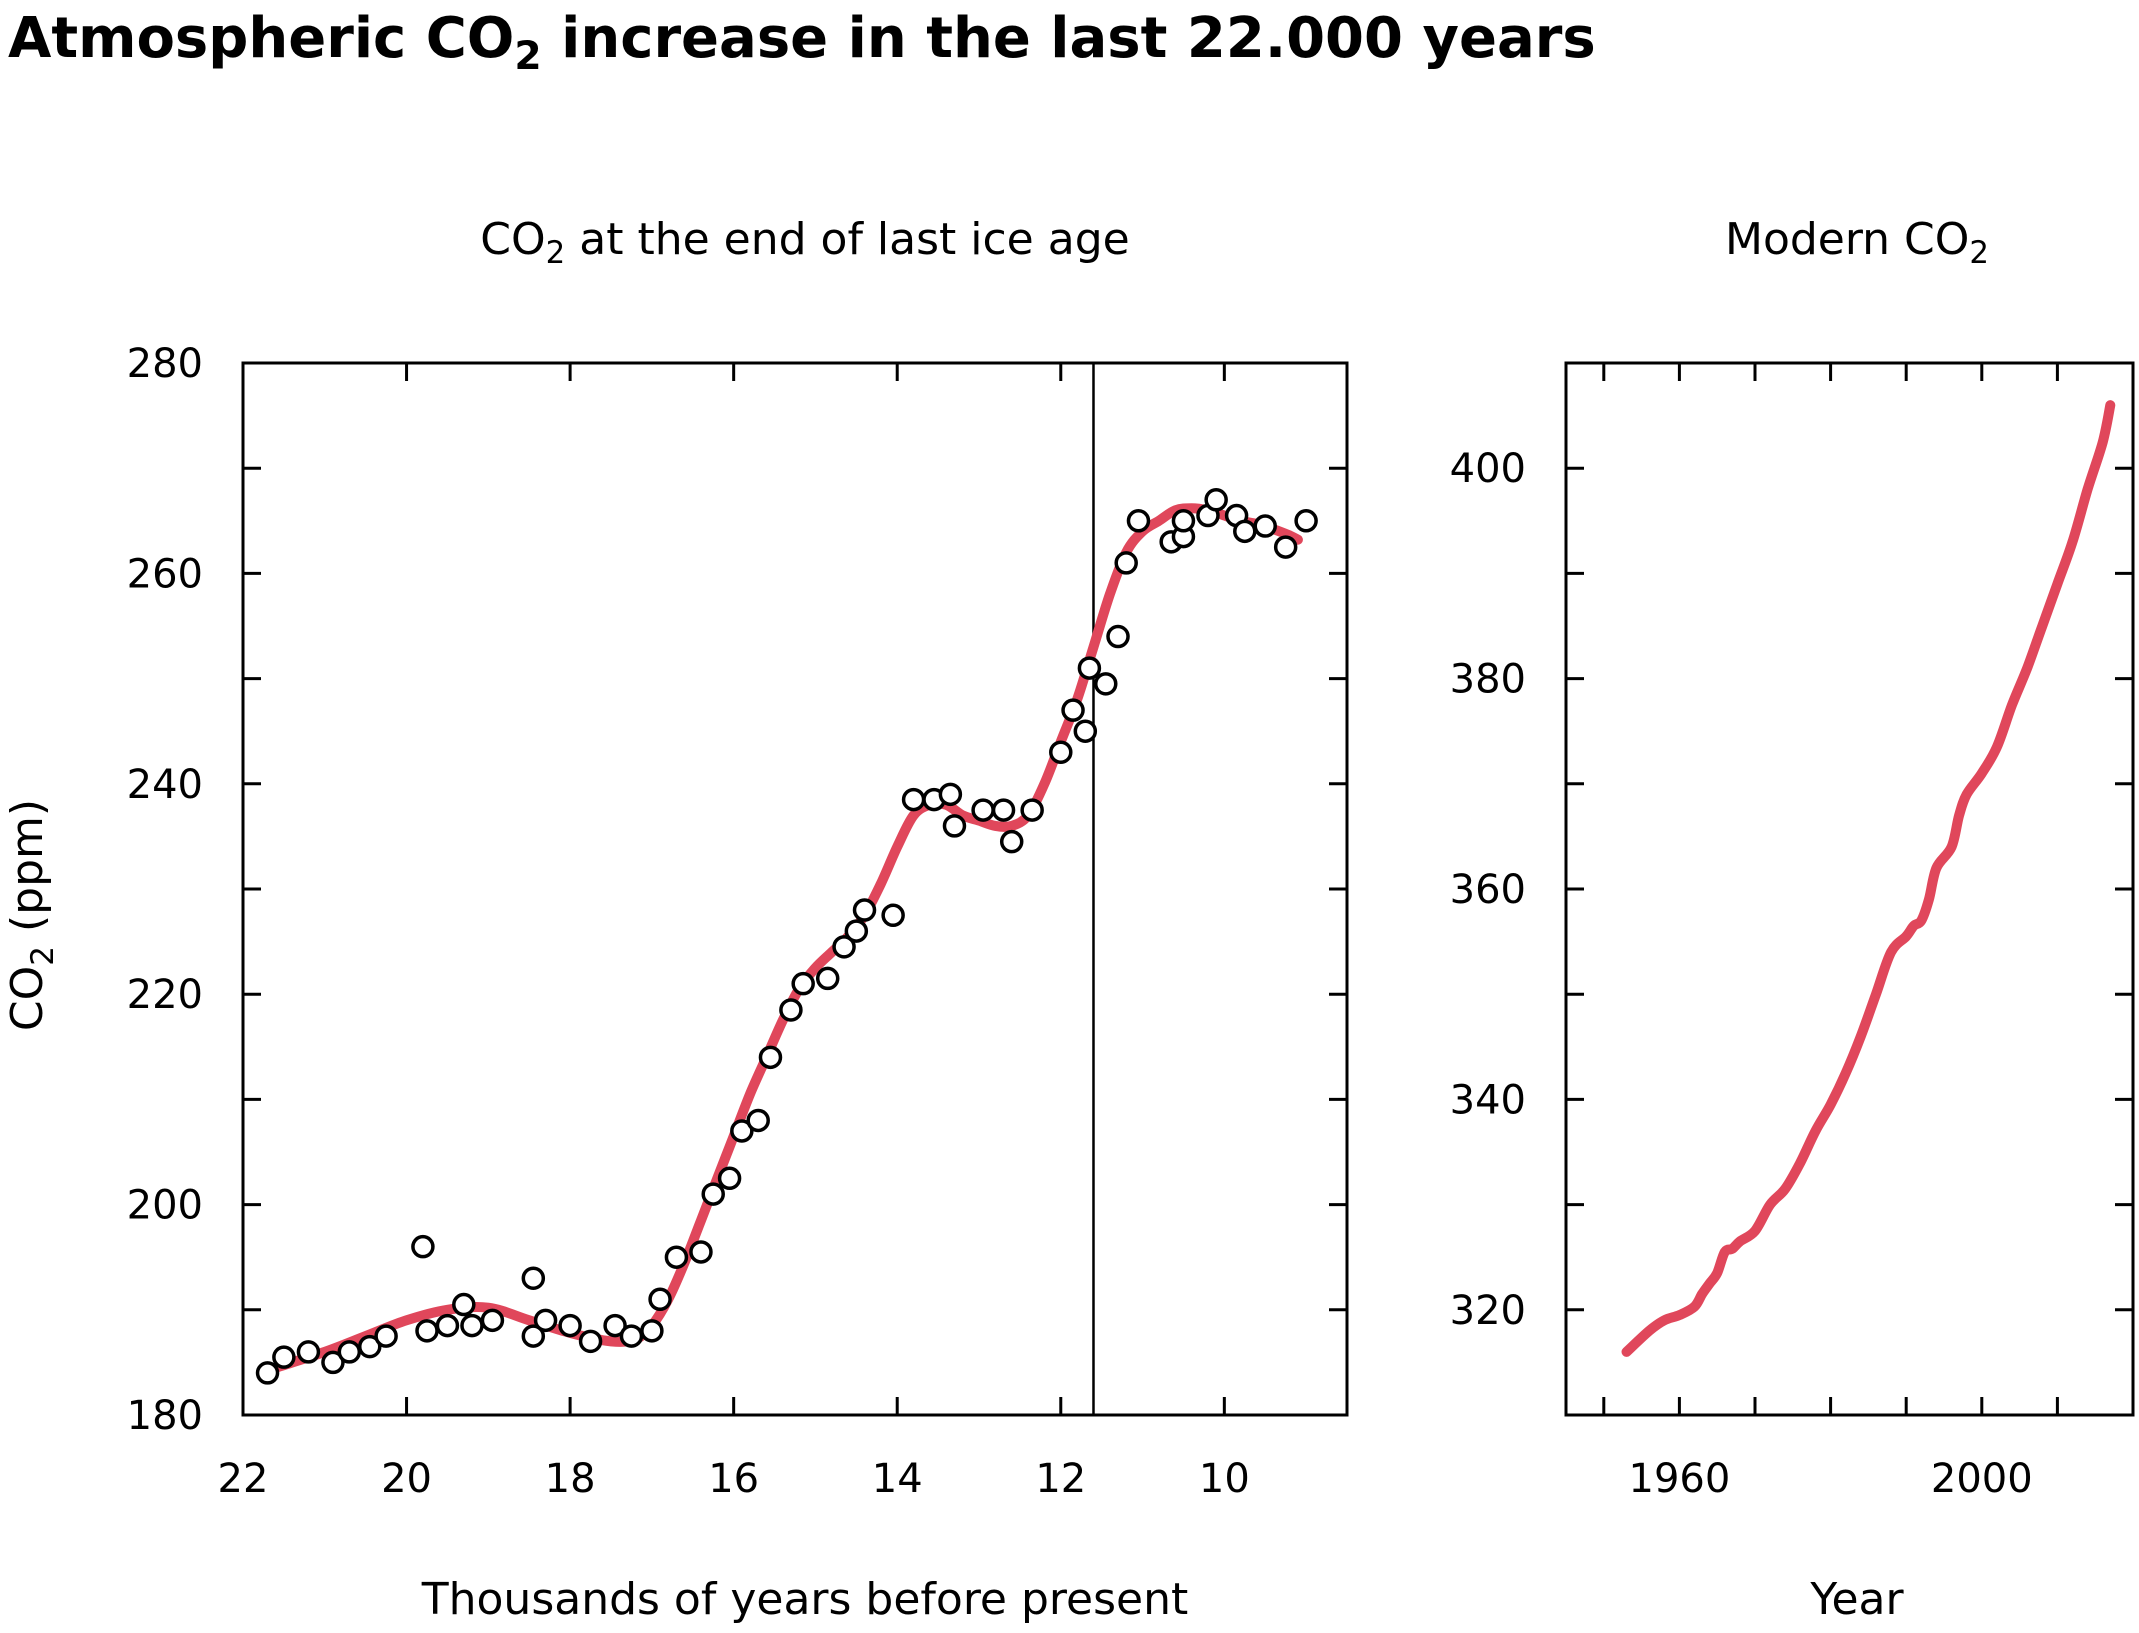 The height and width of the screenshot is (1633, 2139). I want to click on right-x-tick-label: 1960, so click(1680, 1479).